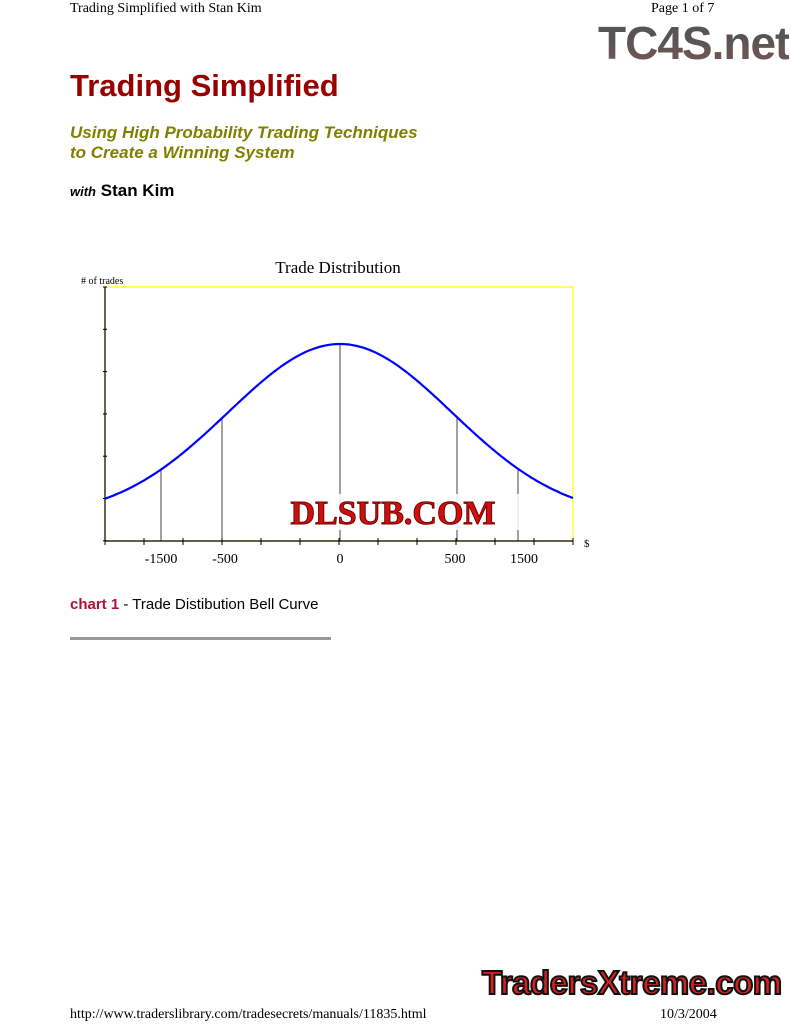 This screenshot has height=1024, width=791. What do you see at coordinates (688, 1014) in the screenshot?
I see `footer-date: 10/3/2004` at bounding box center [688, 1014].